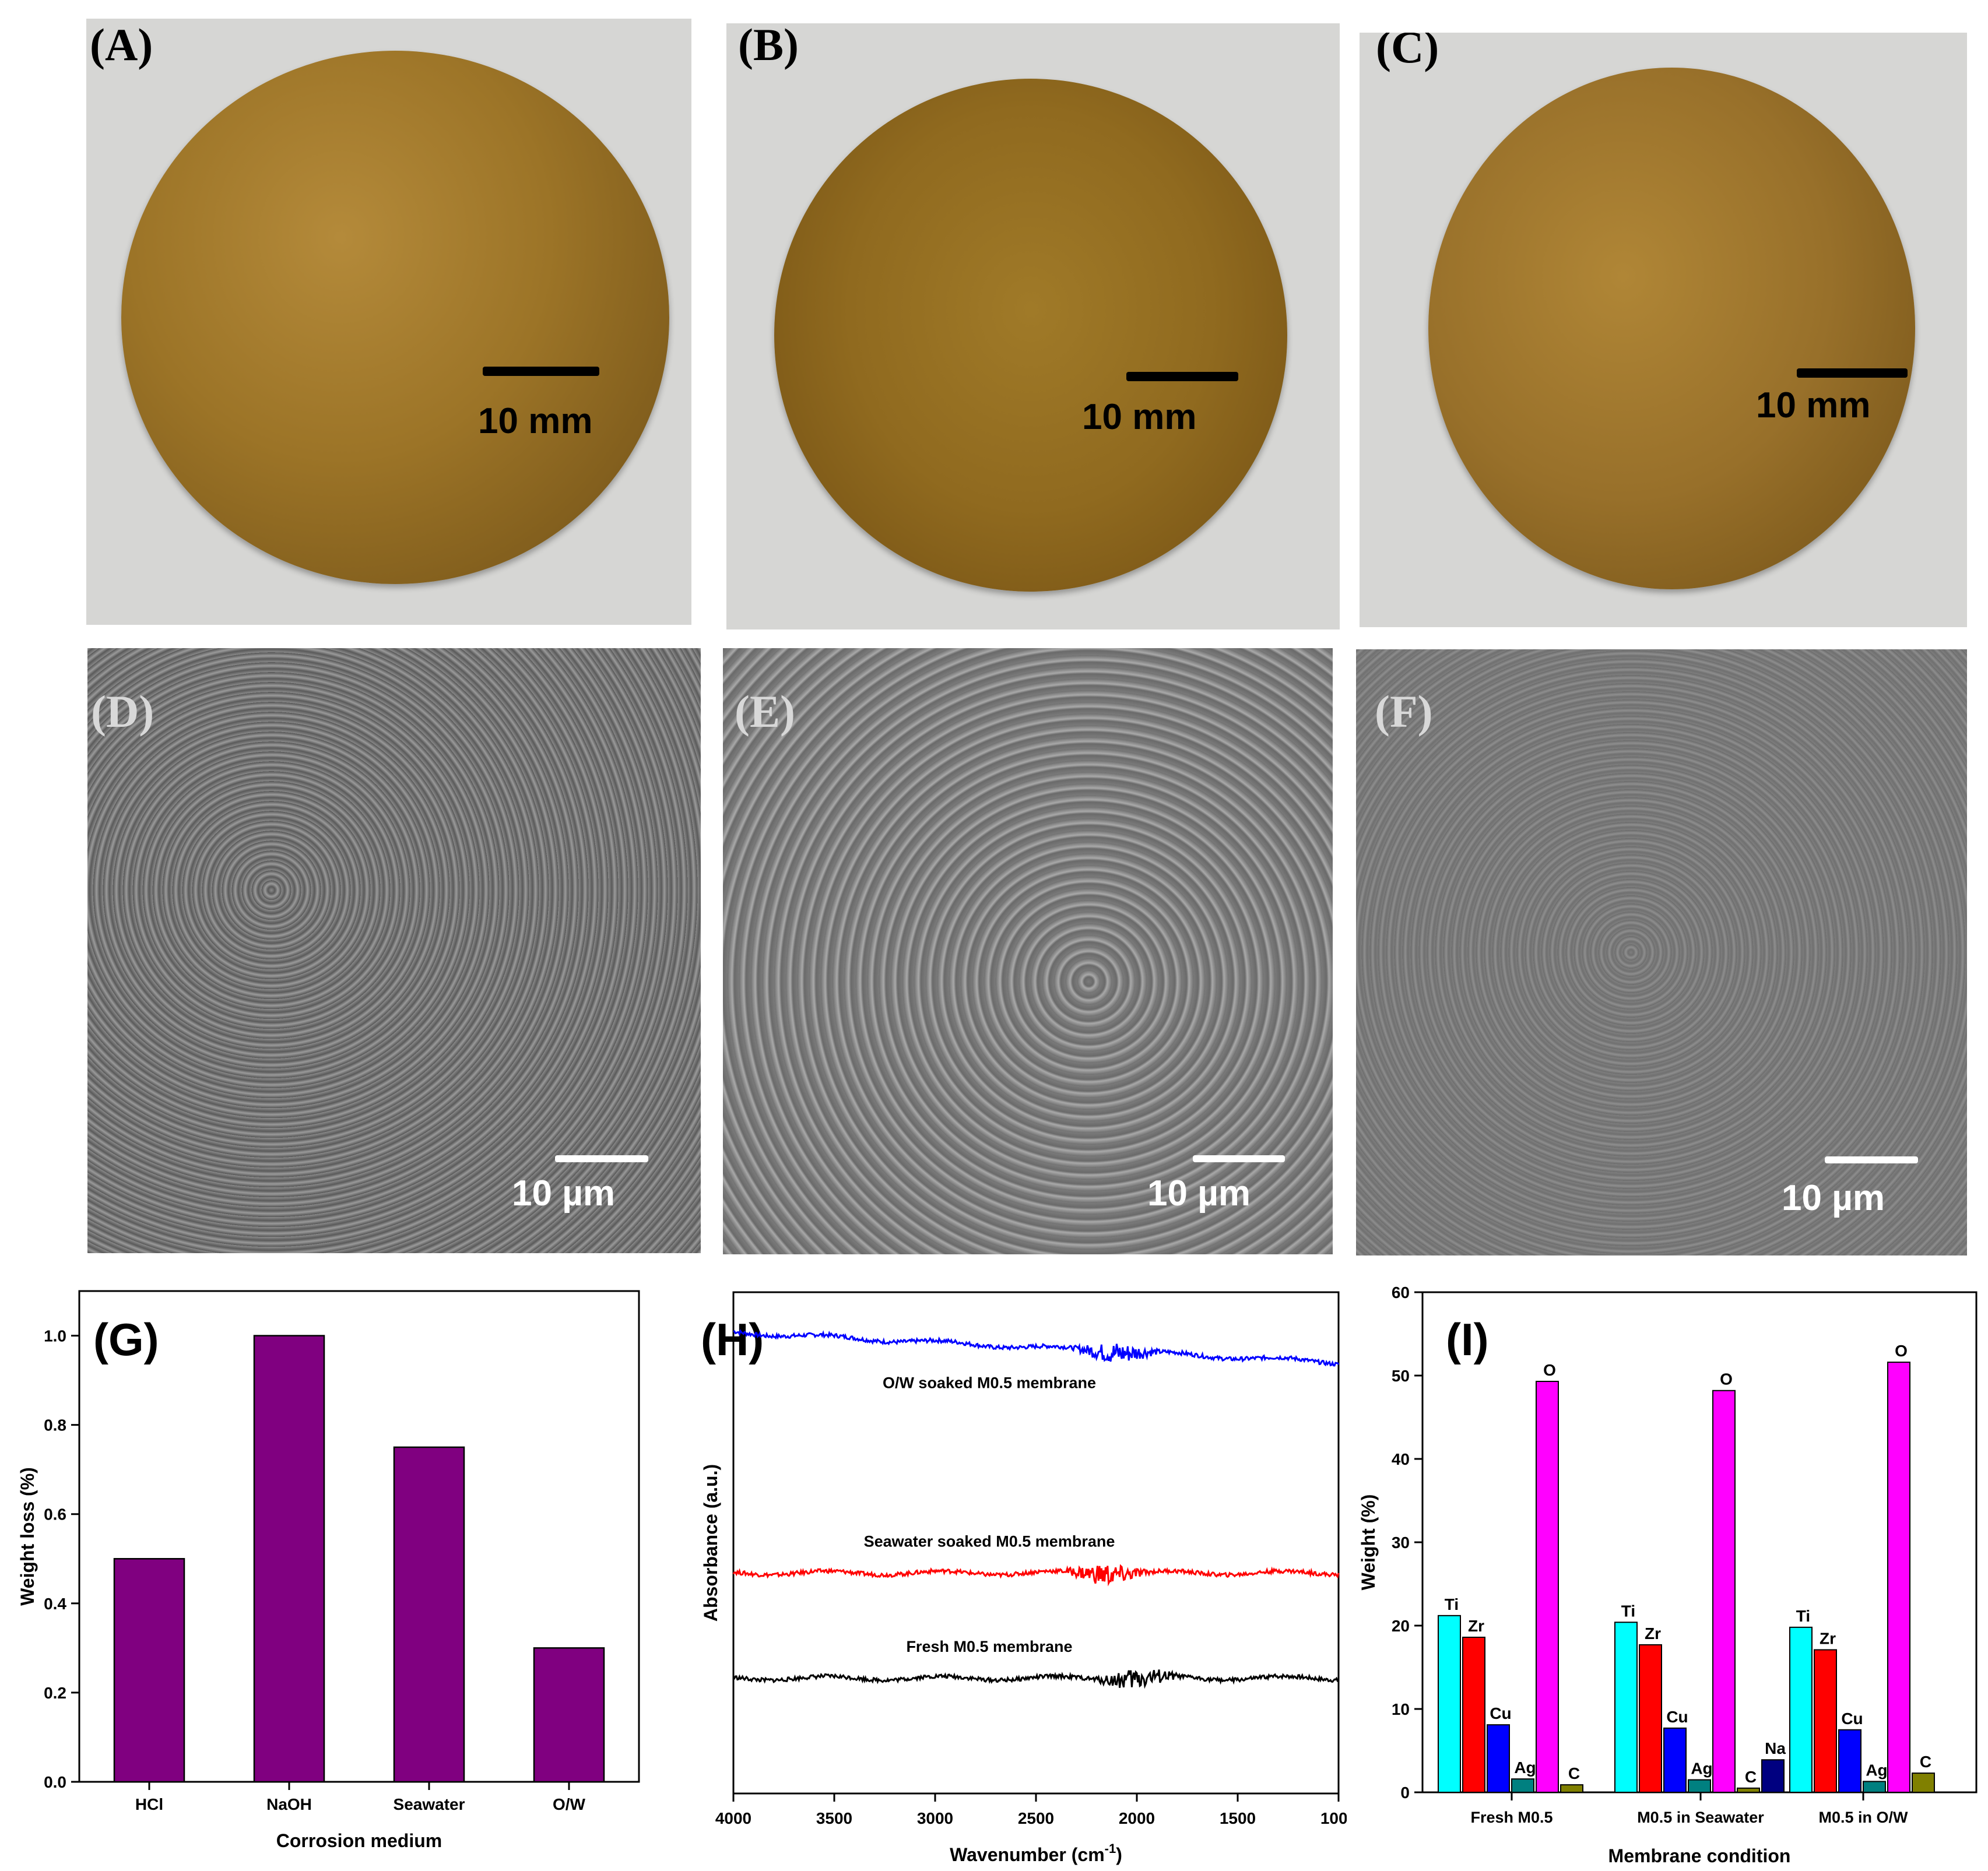 This screenshot has height=1871, width=1988. What do you see at coordinates (126, 1339) in the screenshot?
I see `panel-g-label: (G)` at bounding box center [126, 1339].